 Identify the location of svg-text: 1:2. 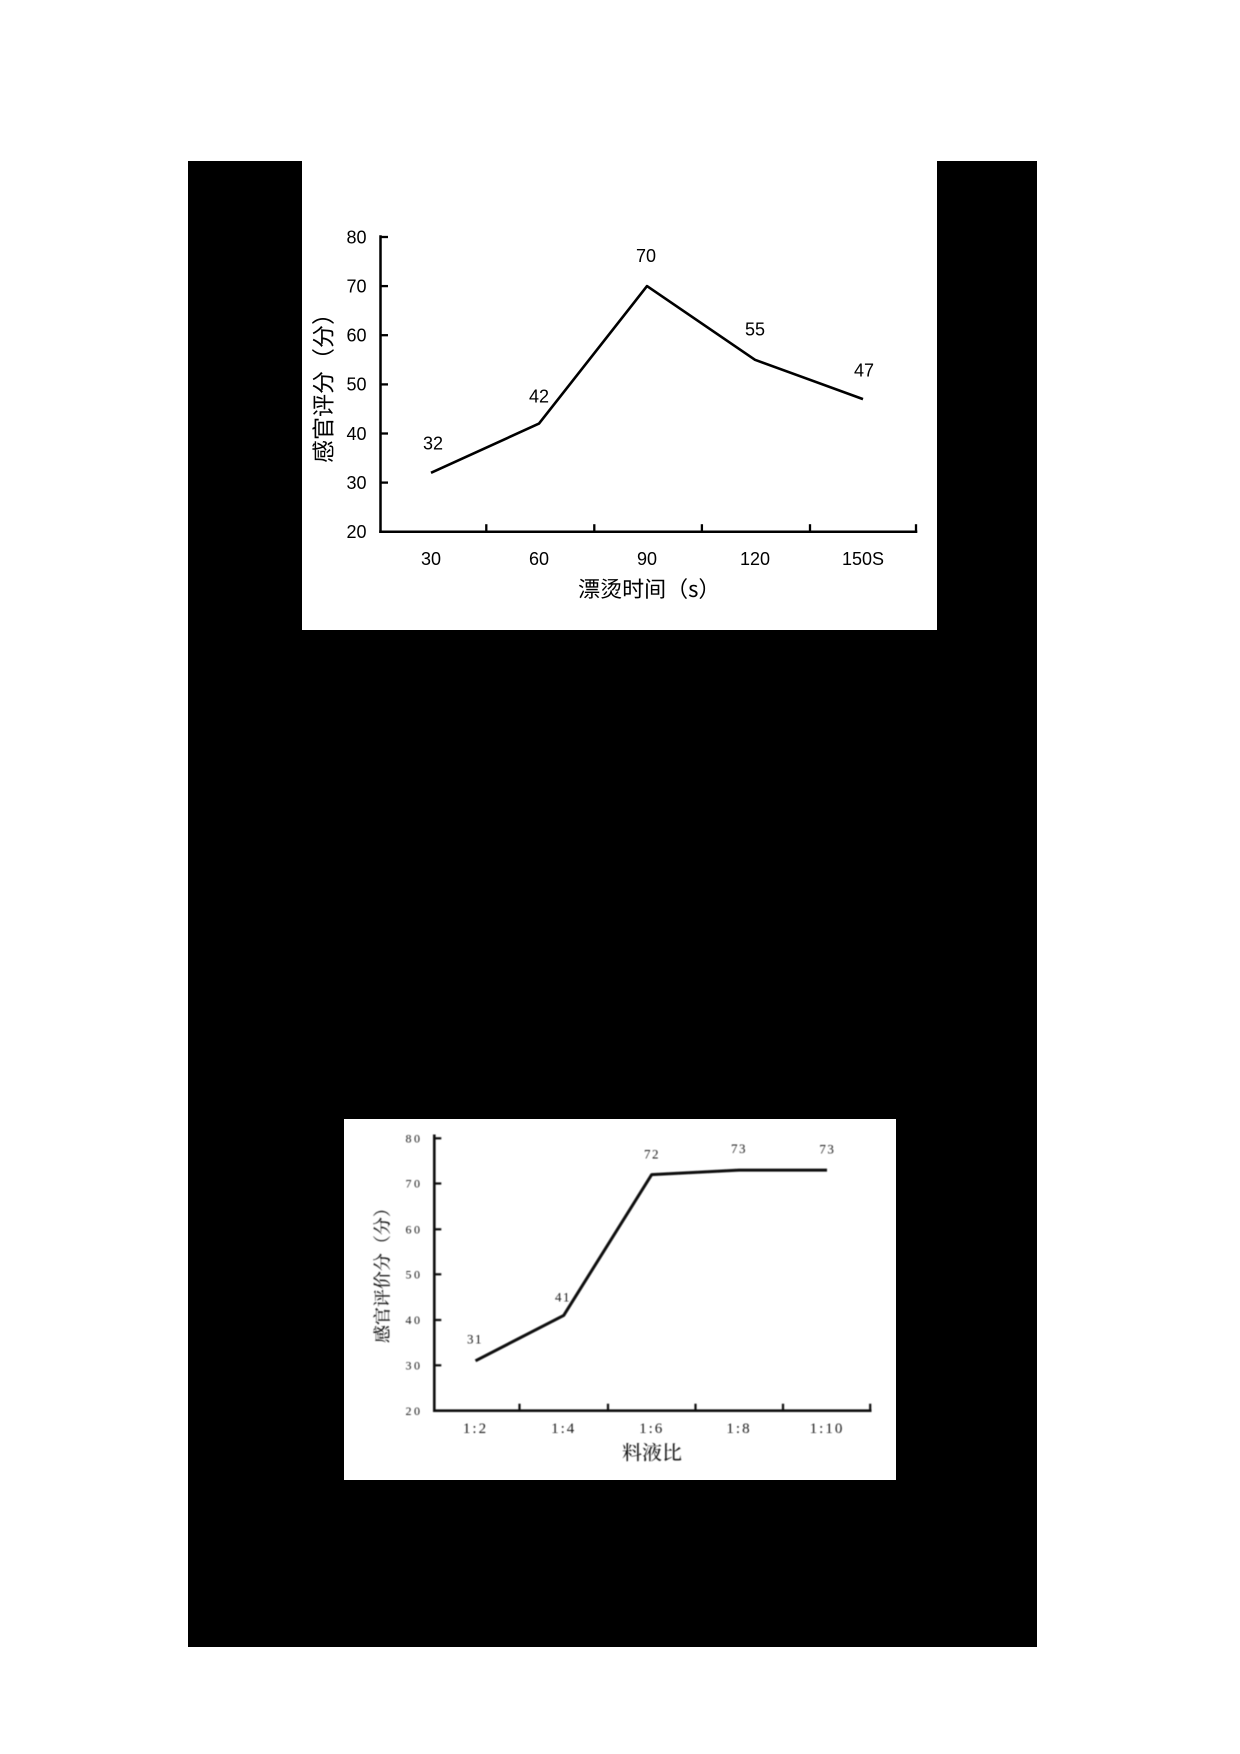
(475, 1429).